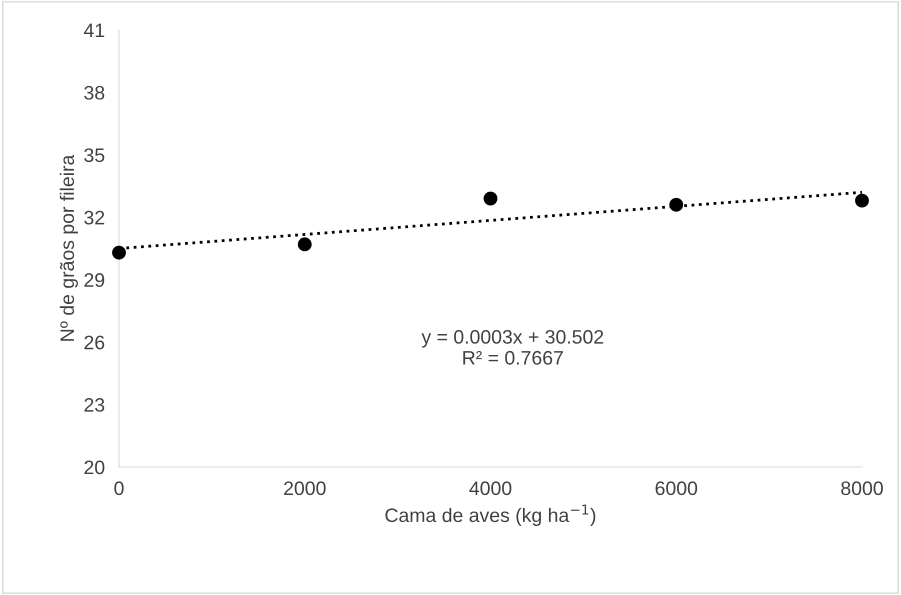 The width and height of the screenshot is (901, 595). What do you see at coordinates (490, 515) in the screenshot?
I see `x-axis-title: Cama de aves (kg ha$^{−1}$)` at bounding box center [490, 515].